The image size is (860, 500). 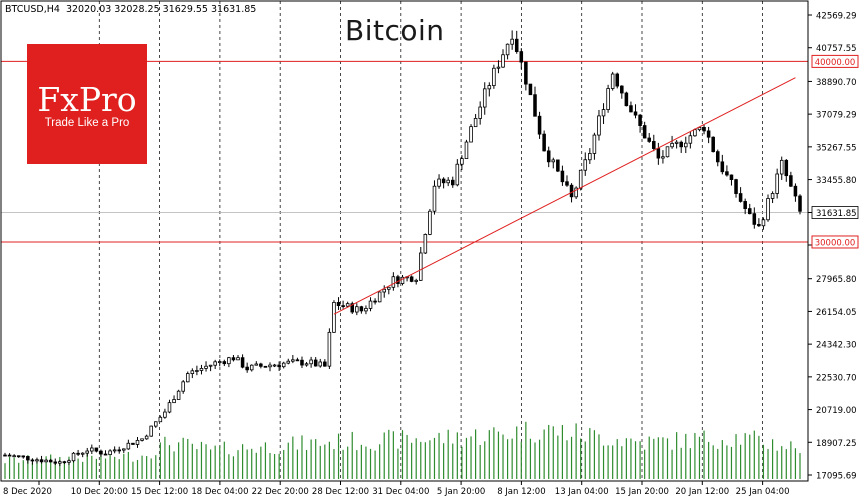 What do you see at coordinates (161, 9) in the screenshot?
I see `ohlc-values: 32020.03 32028.25 31629.55 31631.85` at bounding box center [161, 9].